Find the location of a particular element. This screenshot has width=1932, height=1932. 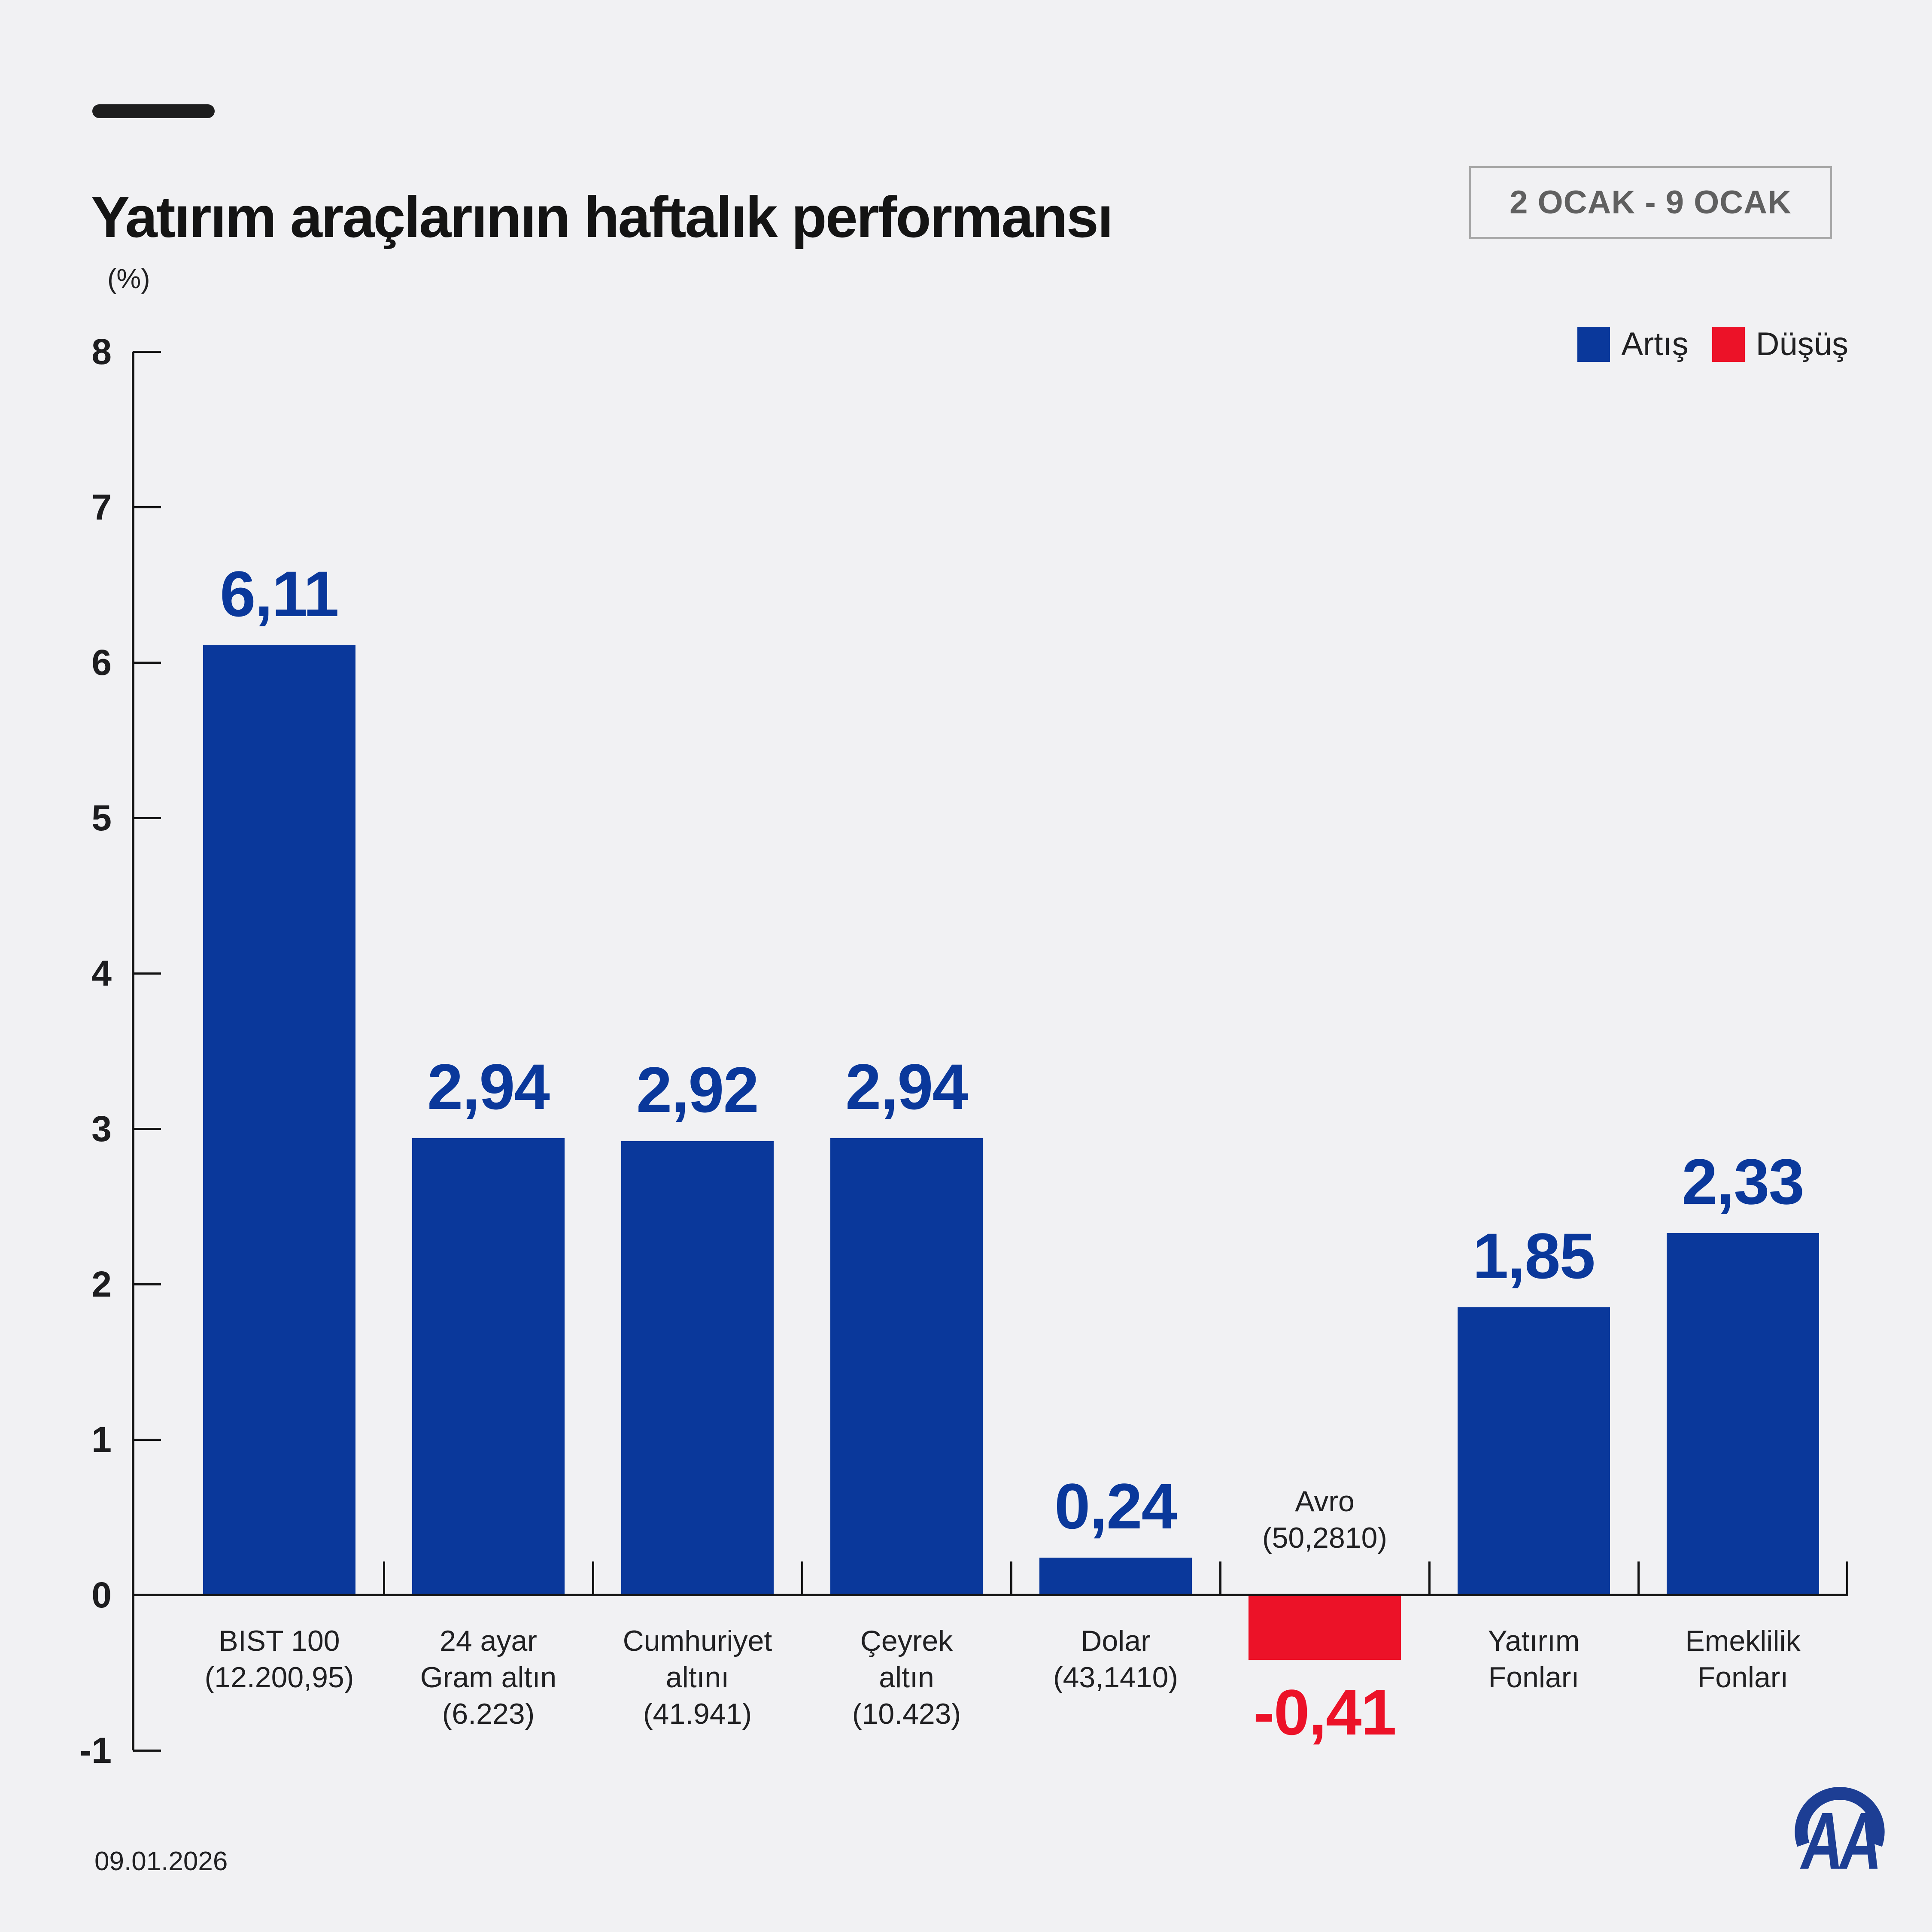

y-axis-line is located at coordinates (133, 1051).